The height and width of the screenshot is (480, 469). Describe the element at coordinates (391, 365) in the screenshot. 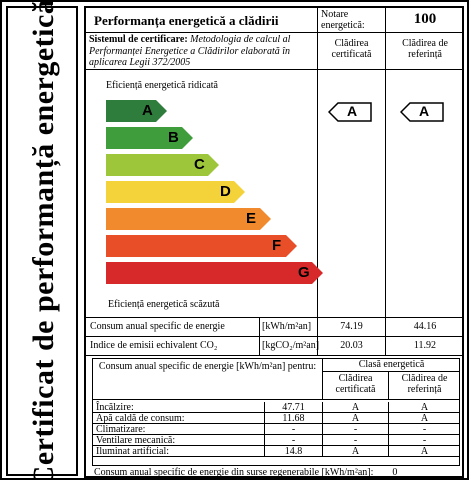

I see `table-head-clasa: Clasă energetică` at that location.